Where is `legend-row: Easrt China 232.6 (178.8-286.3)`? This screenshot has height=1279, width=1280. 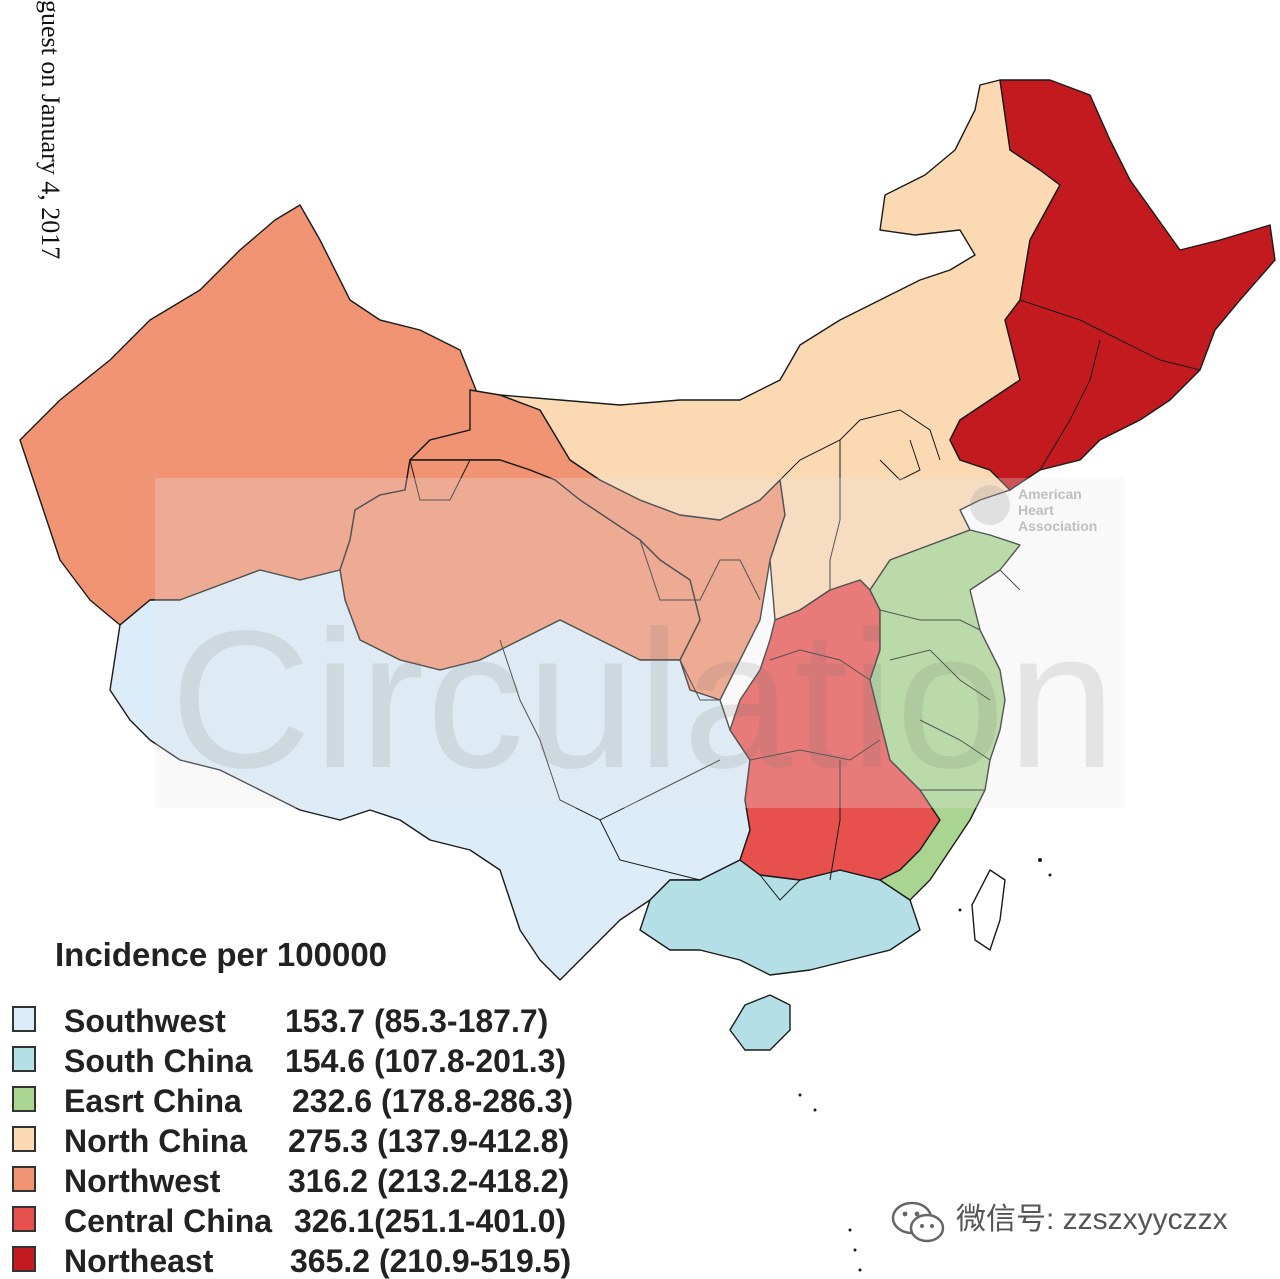 legend-row: Easrt China 232.6 (178.8-286.3) is located at coordinates (312, 1102).